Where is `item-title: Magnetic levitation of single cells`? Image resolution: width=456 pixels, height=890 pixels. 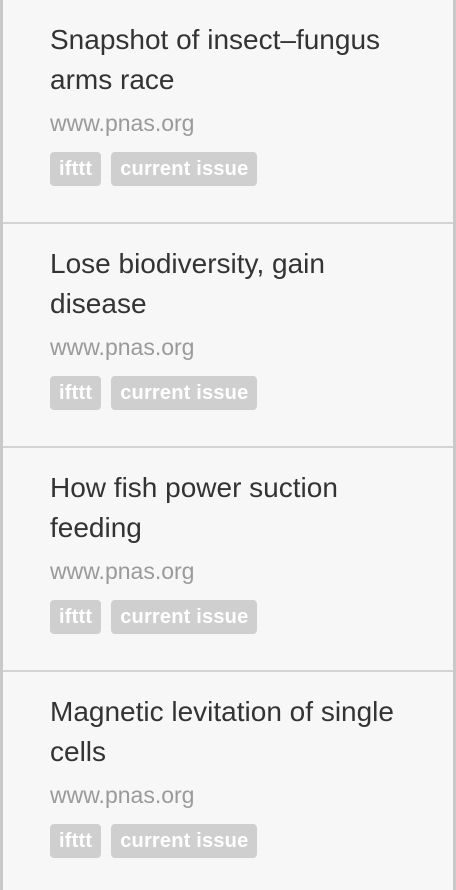
item-title: Magnetic levitation of single cells is located at coordinates (222, 731).